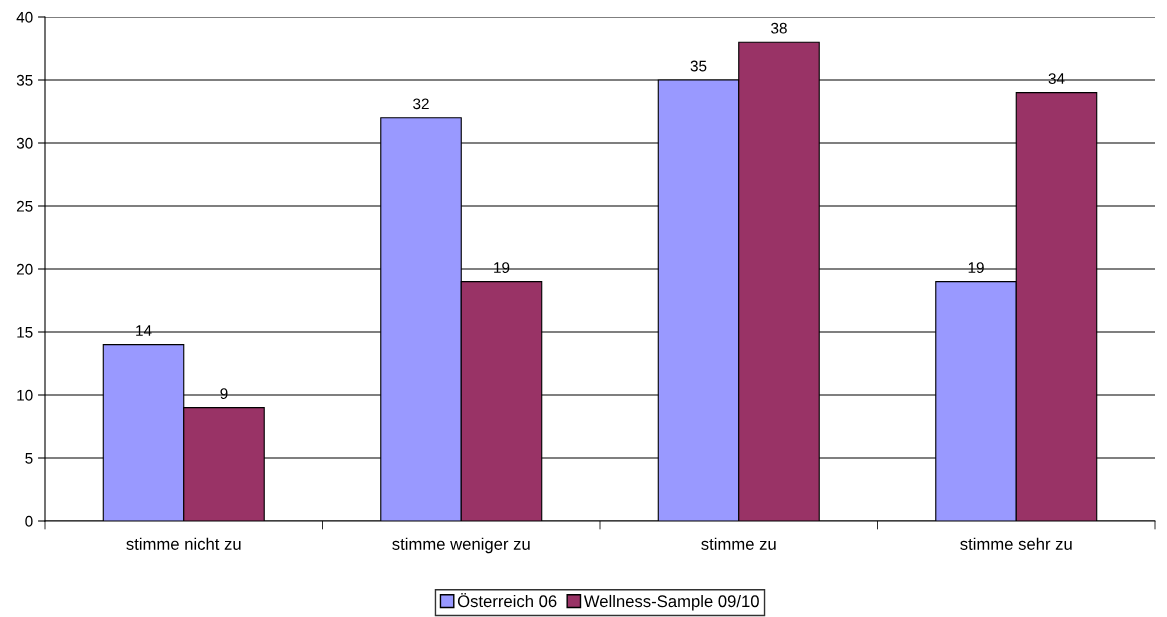  What do you see at coordinates (1056, 79) in the screenshot?
I see `data-label: 34` at bounding box center [1056, 79].